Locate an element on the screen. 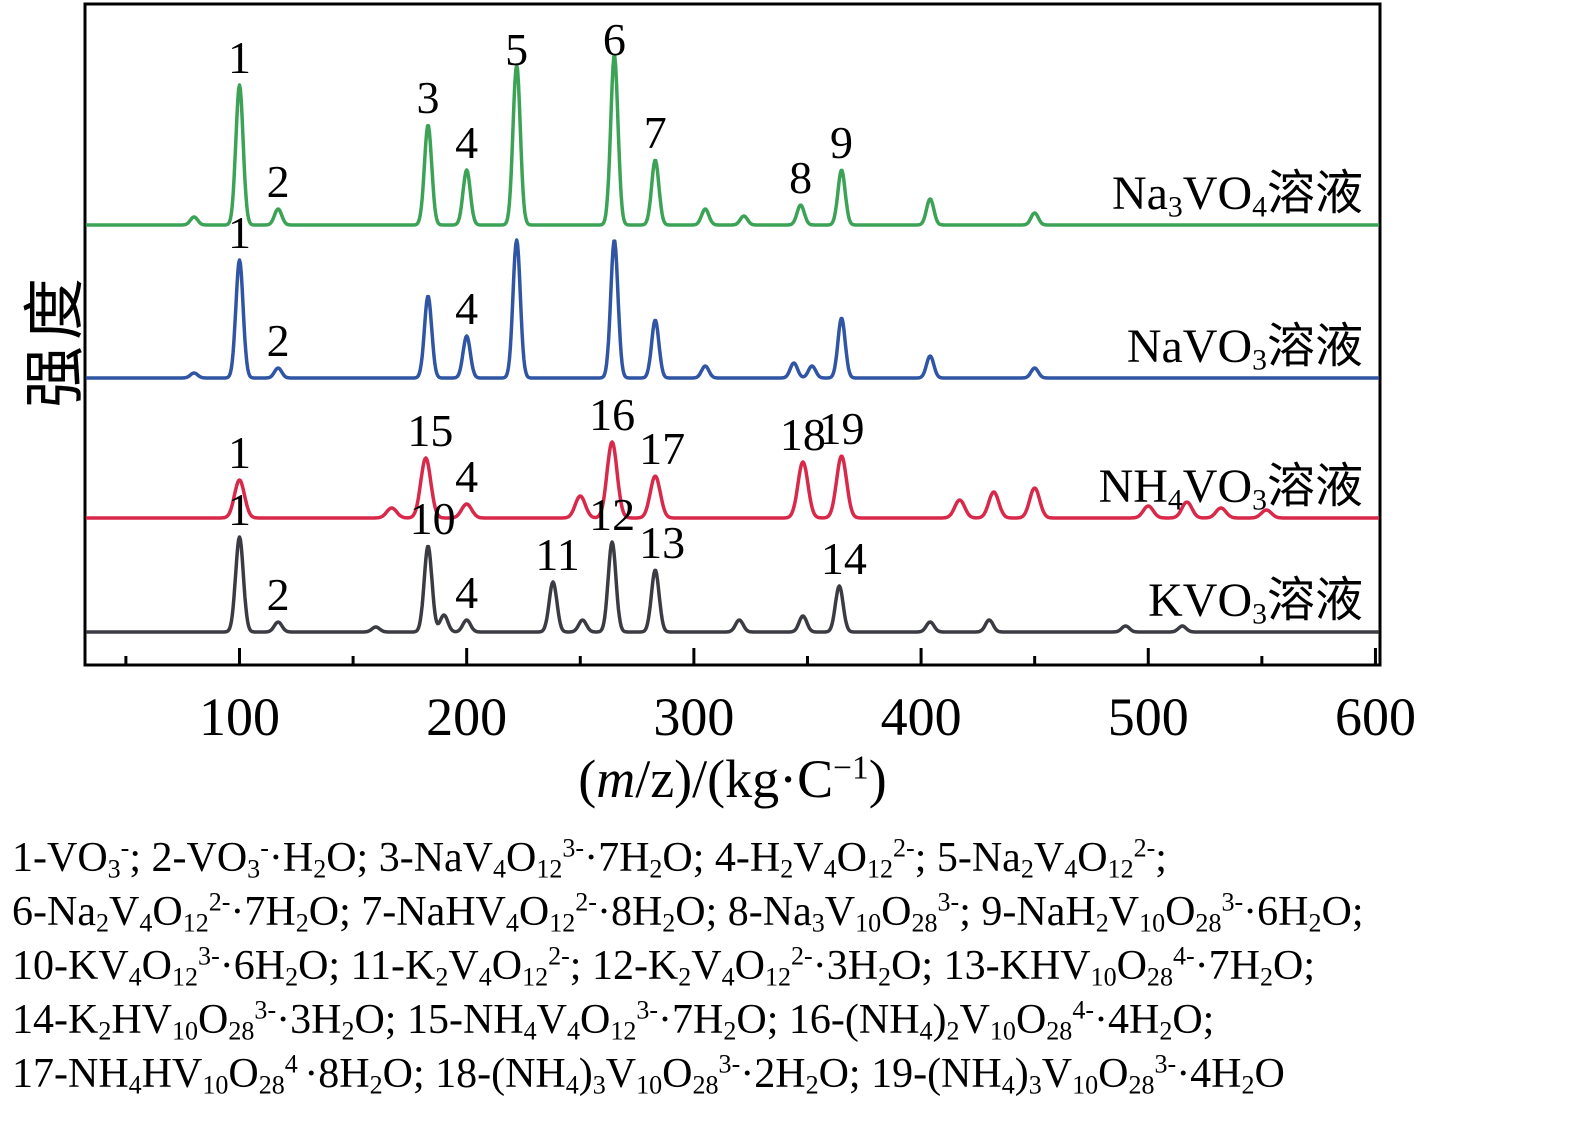  peak-label-11: 11 is located at coordinates (557, 554).